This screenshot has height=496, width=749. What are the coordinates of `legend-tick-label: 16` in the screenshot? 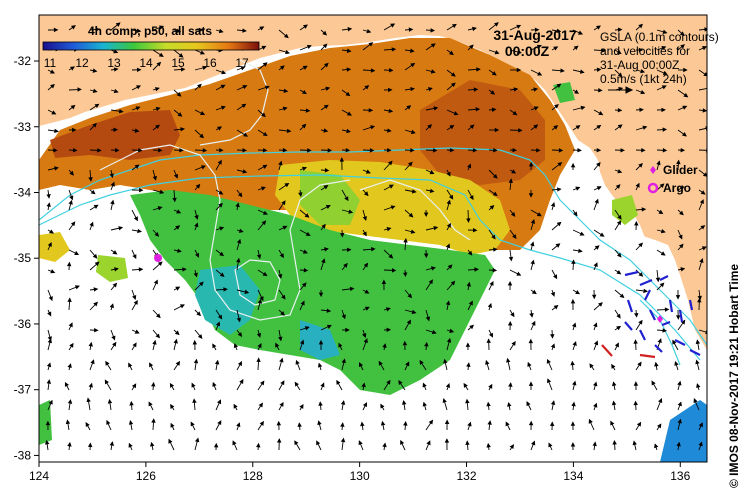 It's located at (210, 63).